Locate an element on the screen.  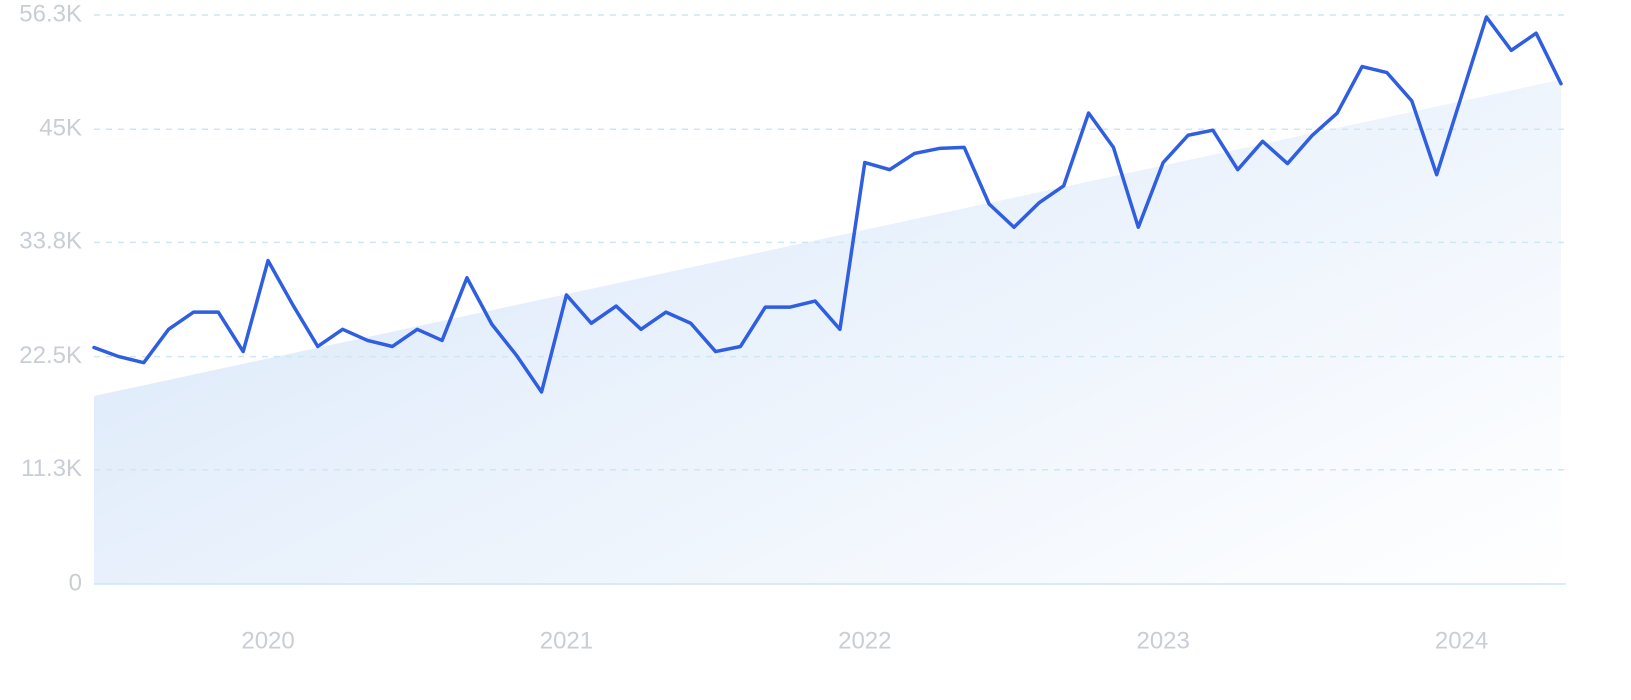
x-tick-label: 2022 is located at coordinates (864, 640).